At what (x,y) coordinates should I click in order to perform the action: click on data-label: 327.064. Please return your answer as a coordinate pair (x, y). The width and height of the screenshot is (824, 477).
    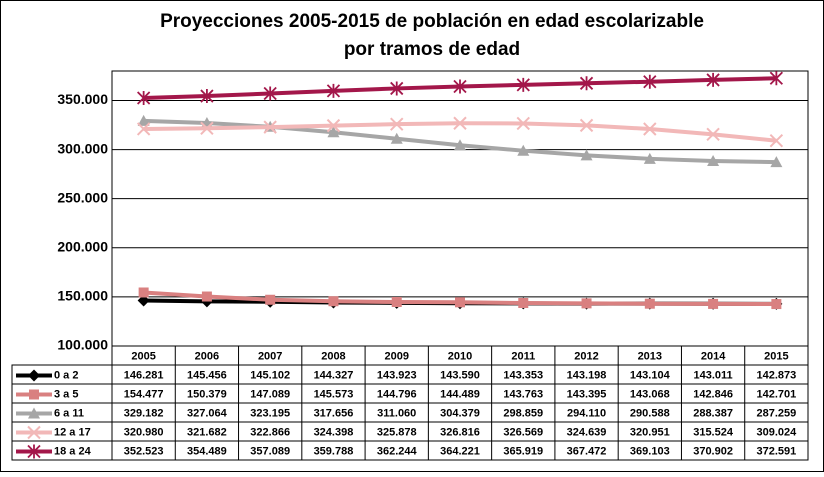
    Looking at the image, I should click on (207, 413).